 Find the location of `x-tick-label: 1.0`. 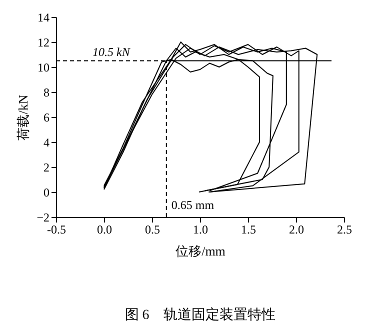

x-tick-label: 1.0 is located at coordinates (200, 229).